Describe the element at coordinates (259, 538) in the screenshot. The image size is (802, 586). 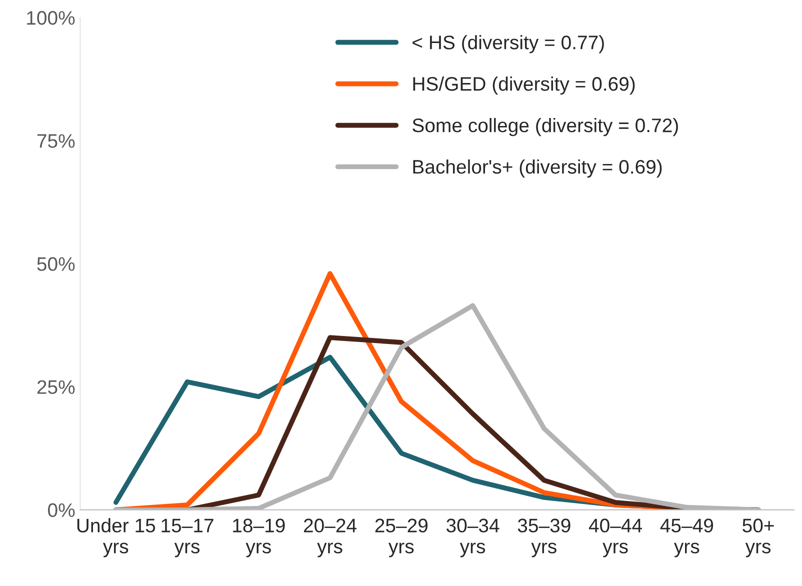
I see `x-tick-label: 18–19 yrs` at that location.